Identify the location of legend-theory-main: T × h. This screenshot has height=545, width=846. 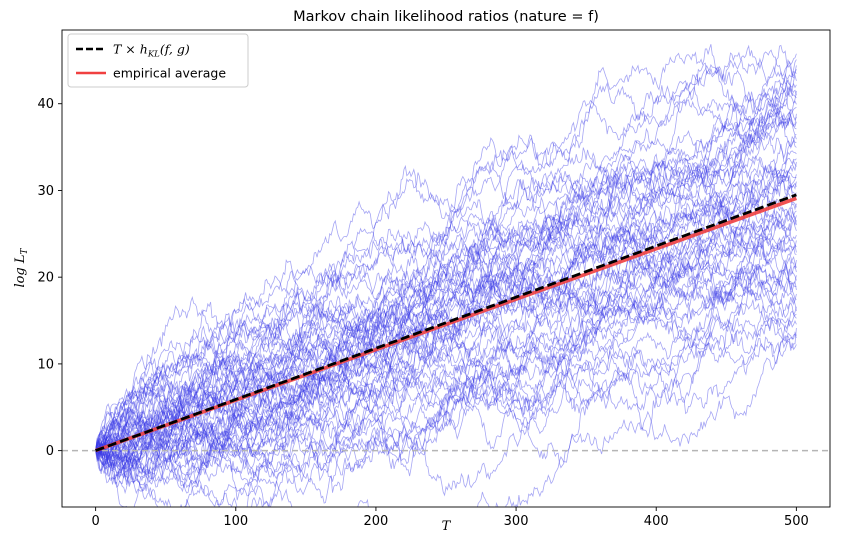
(130, 49).